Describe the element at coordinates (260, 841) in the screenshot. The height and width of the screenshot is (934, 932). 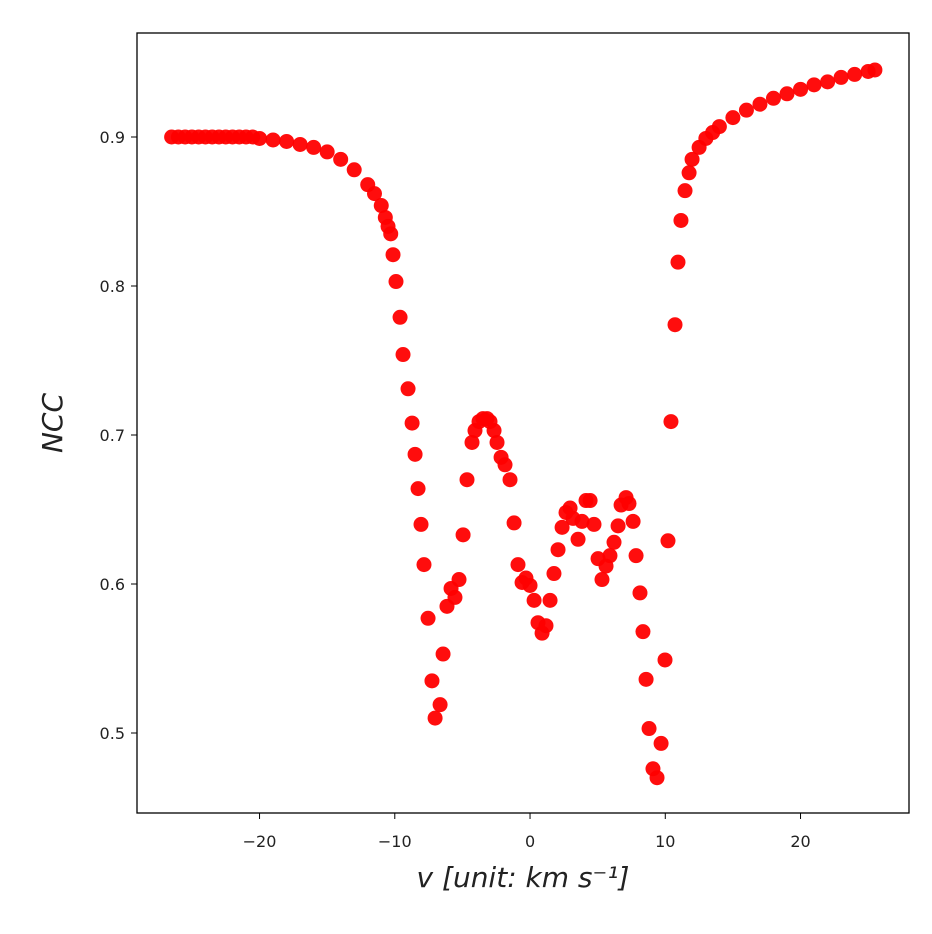
I see `x-tick-label: −20` at that location.